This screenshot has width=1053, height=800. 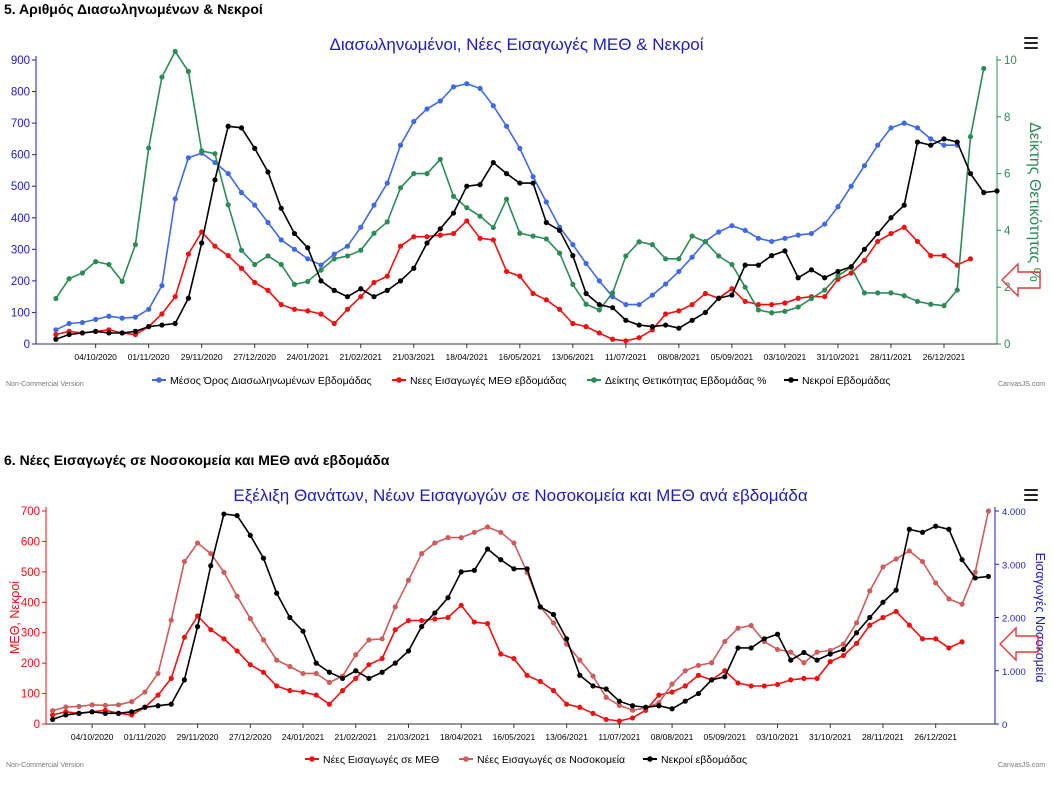 I want to click on y-right-tick-label: 2.000, so click(x=1014, y=619).